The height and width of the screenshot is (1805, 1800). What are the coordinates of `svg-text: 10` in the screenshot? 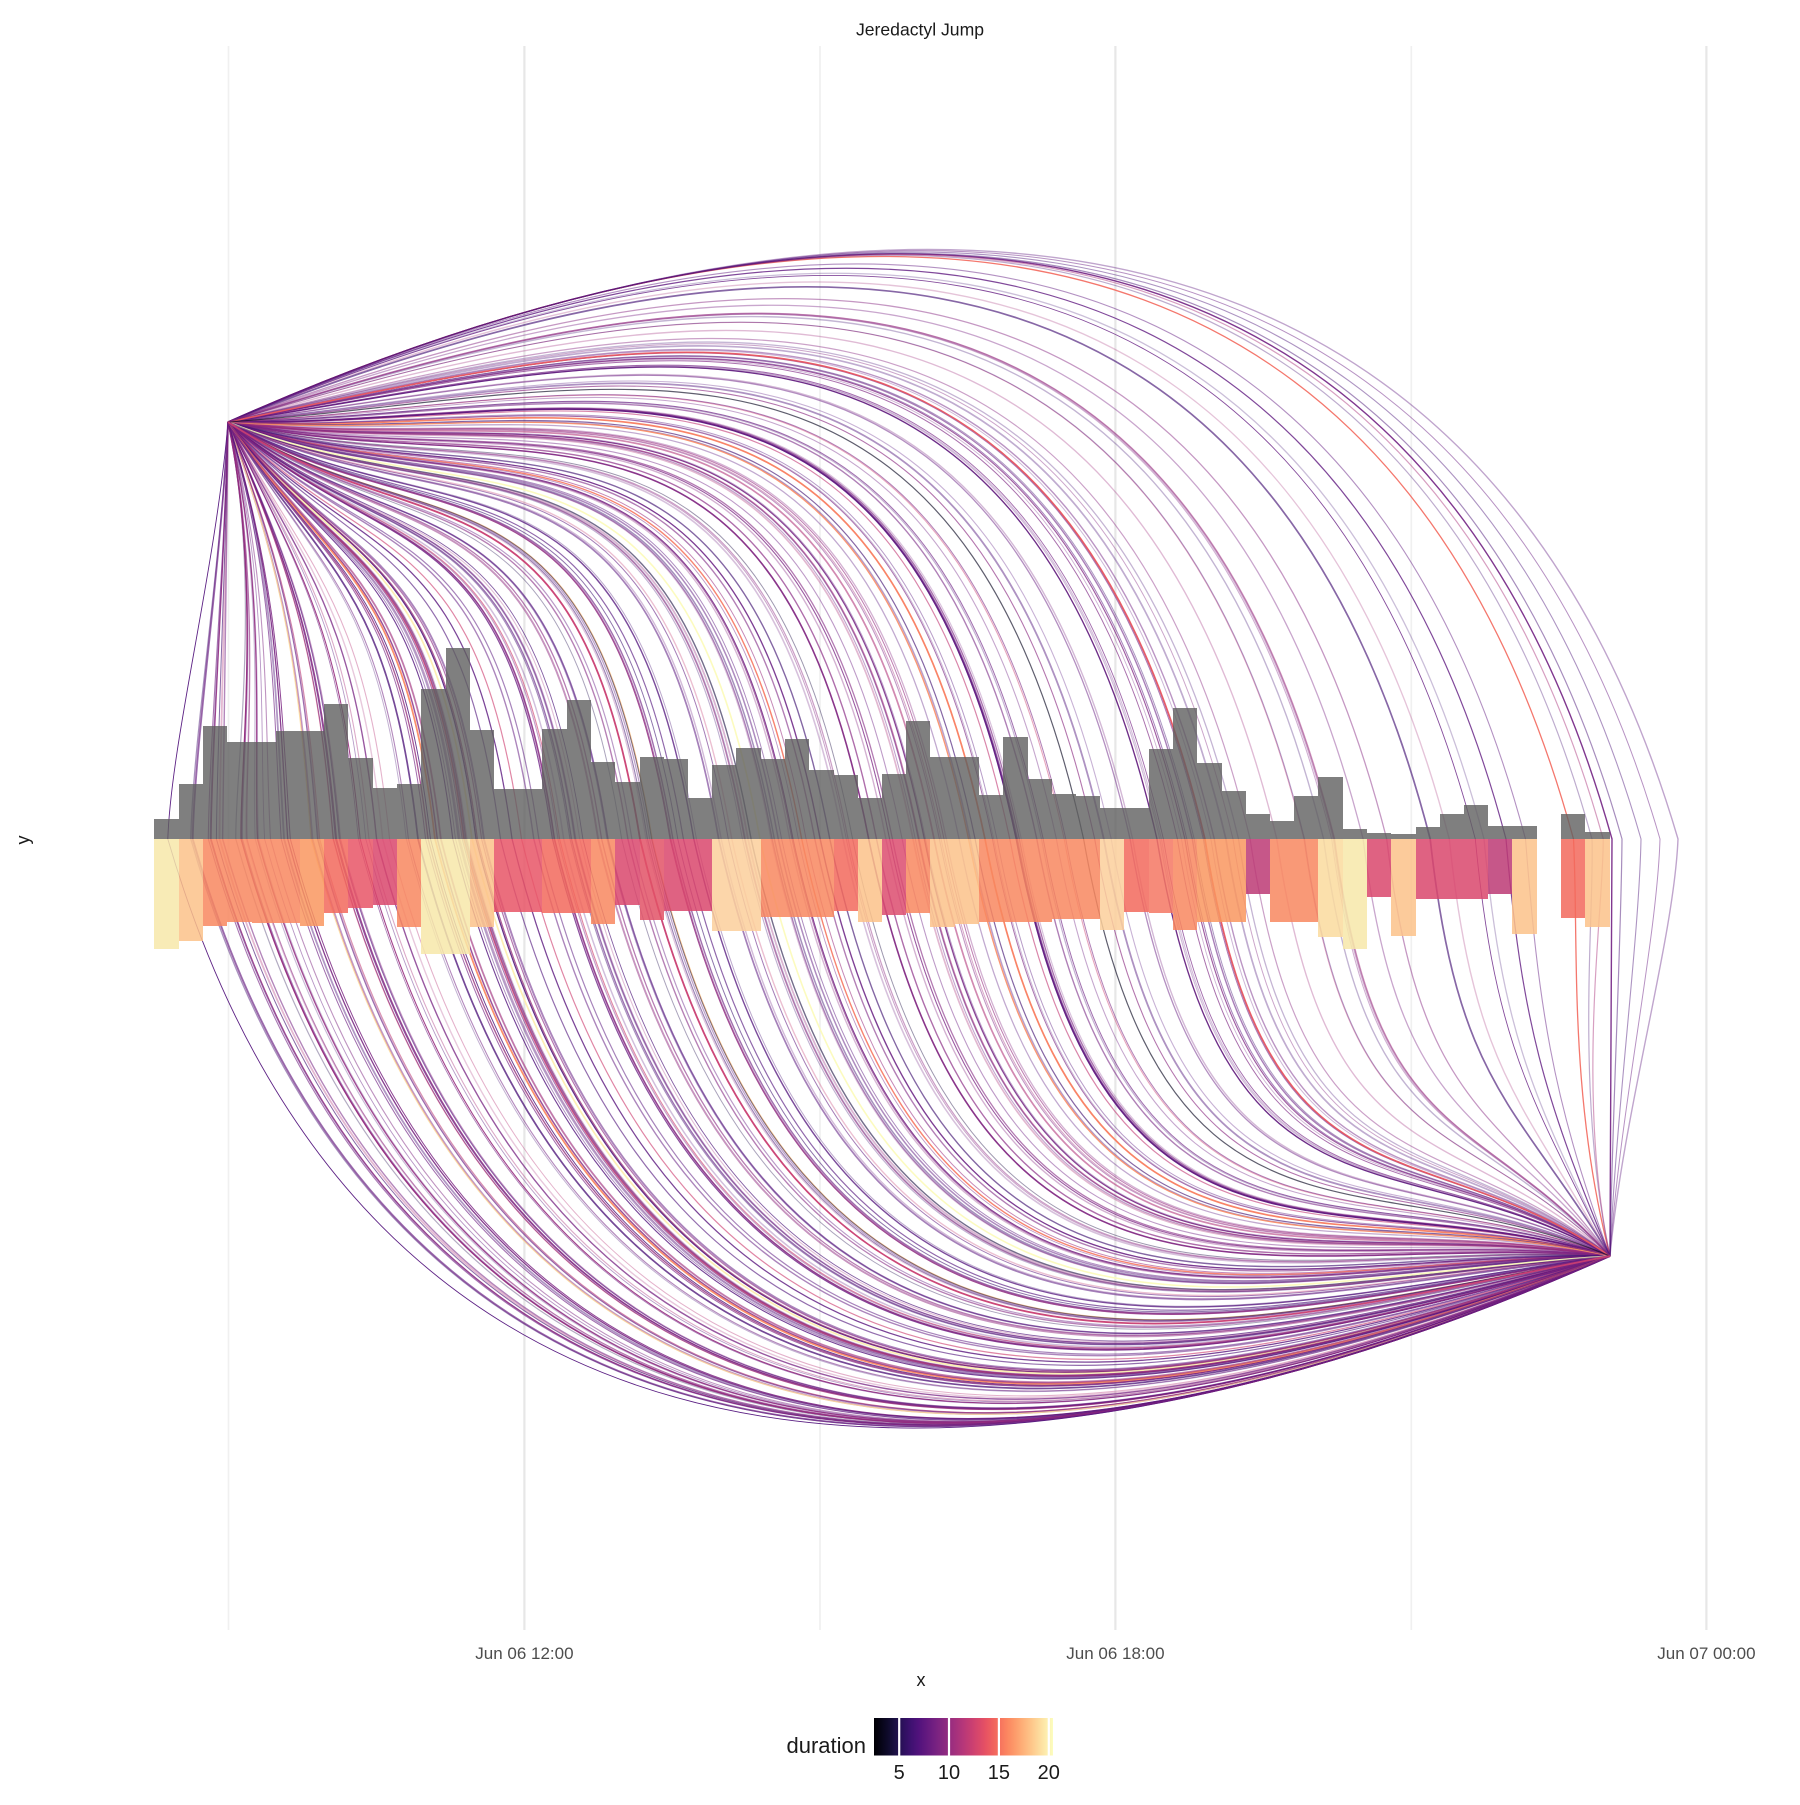 It's located at (949, 1773).